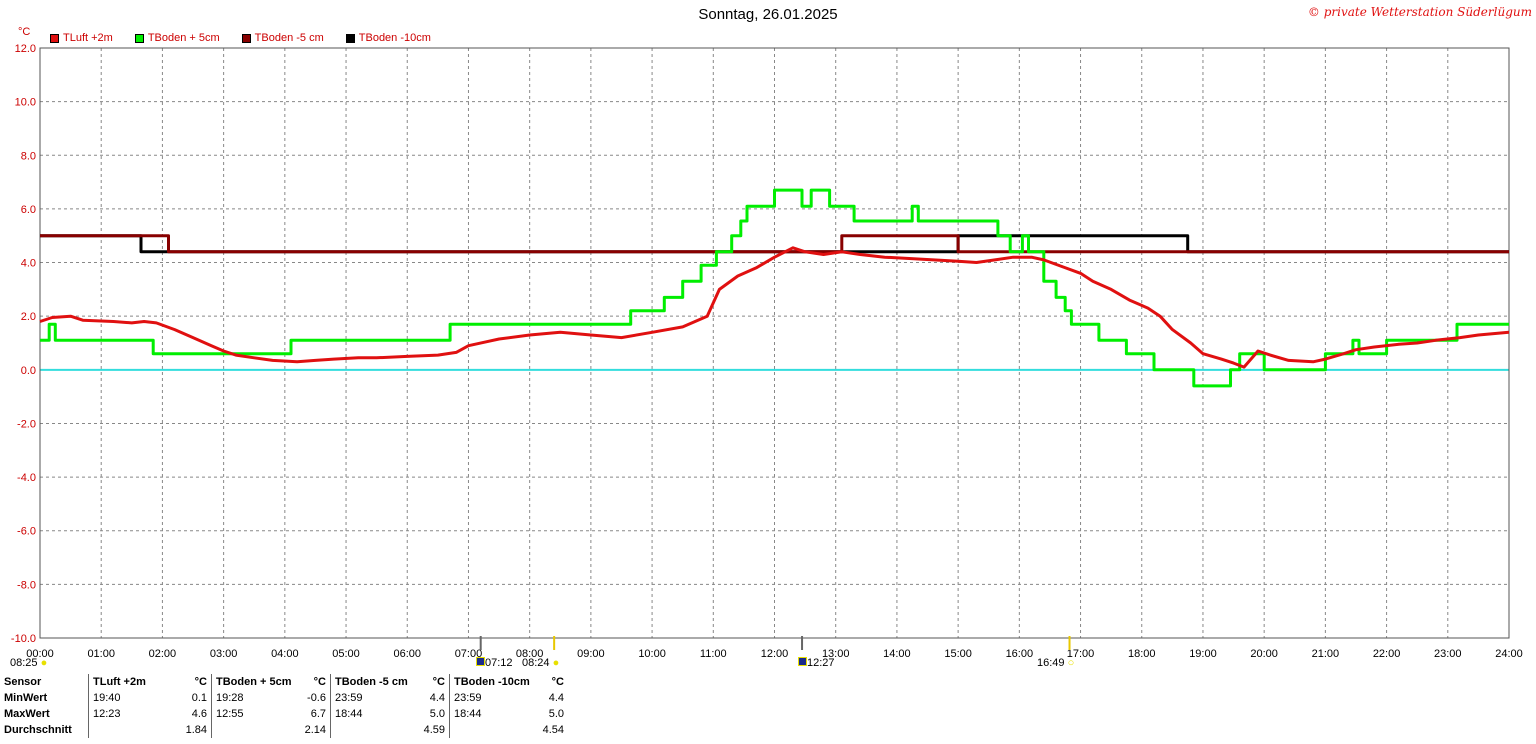 This screenshot has width=1536, height=744. I want to click on x-tick-label: 02:00, so click(163, 654).